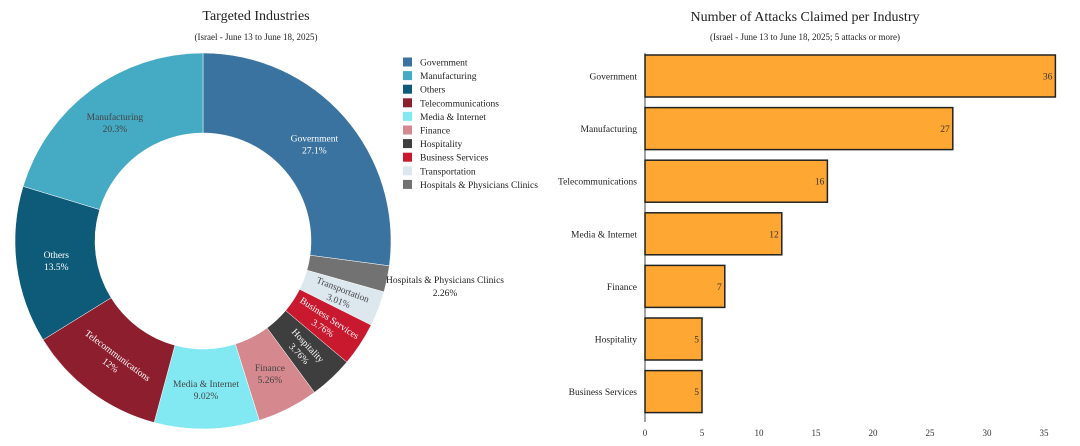 Image resolution: width=1080 pixels, height=446 pixels. Describe the element at coordinates (736, 181) in the screenshot. I see `bar-telecommunications` at that location.